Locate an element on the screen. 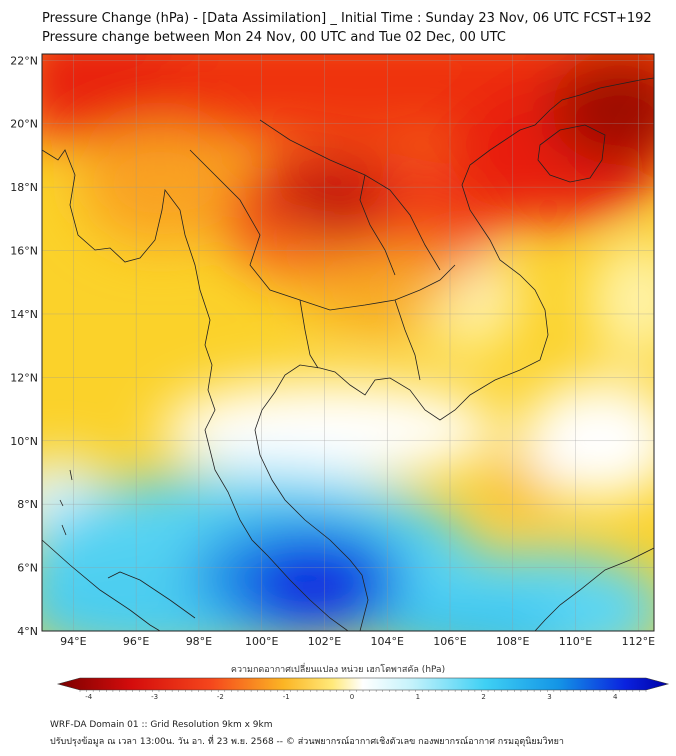 The image size is (676, 756). latitude-labels: 22°N 20°N 18°N 16°N 14°N 12°N 10°N 8°N 6°N 4°N is located at coordinates (24, 346).